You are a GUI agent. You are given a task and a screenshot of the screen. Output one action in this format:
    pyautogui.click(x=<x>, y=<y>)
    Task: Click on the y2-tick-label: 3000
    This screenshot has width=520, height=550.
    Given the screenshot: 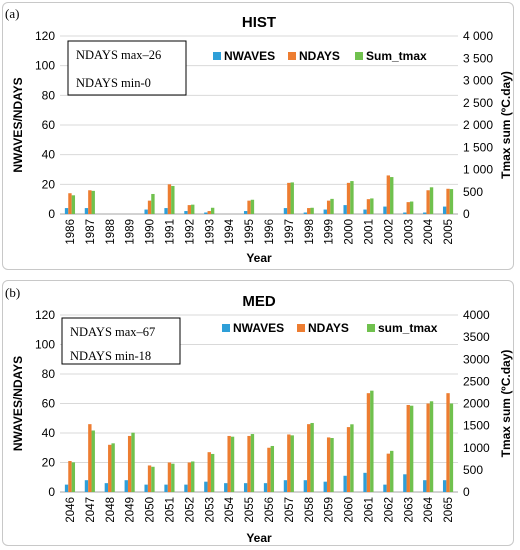 What is the action you would take?
    pyautogui.click(x=476, y=359)
    